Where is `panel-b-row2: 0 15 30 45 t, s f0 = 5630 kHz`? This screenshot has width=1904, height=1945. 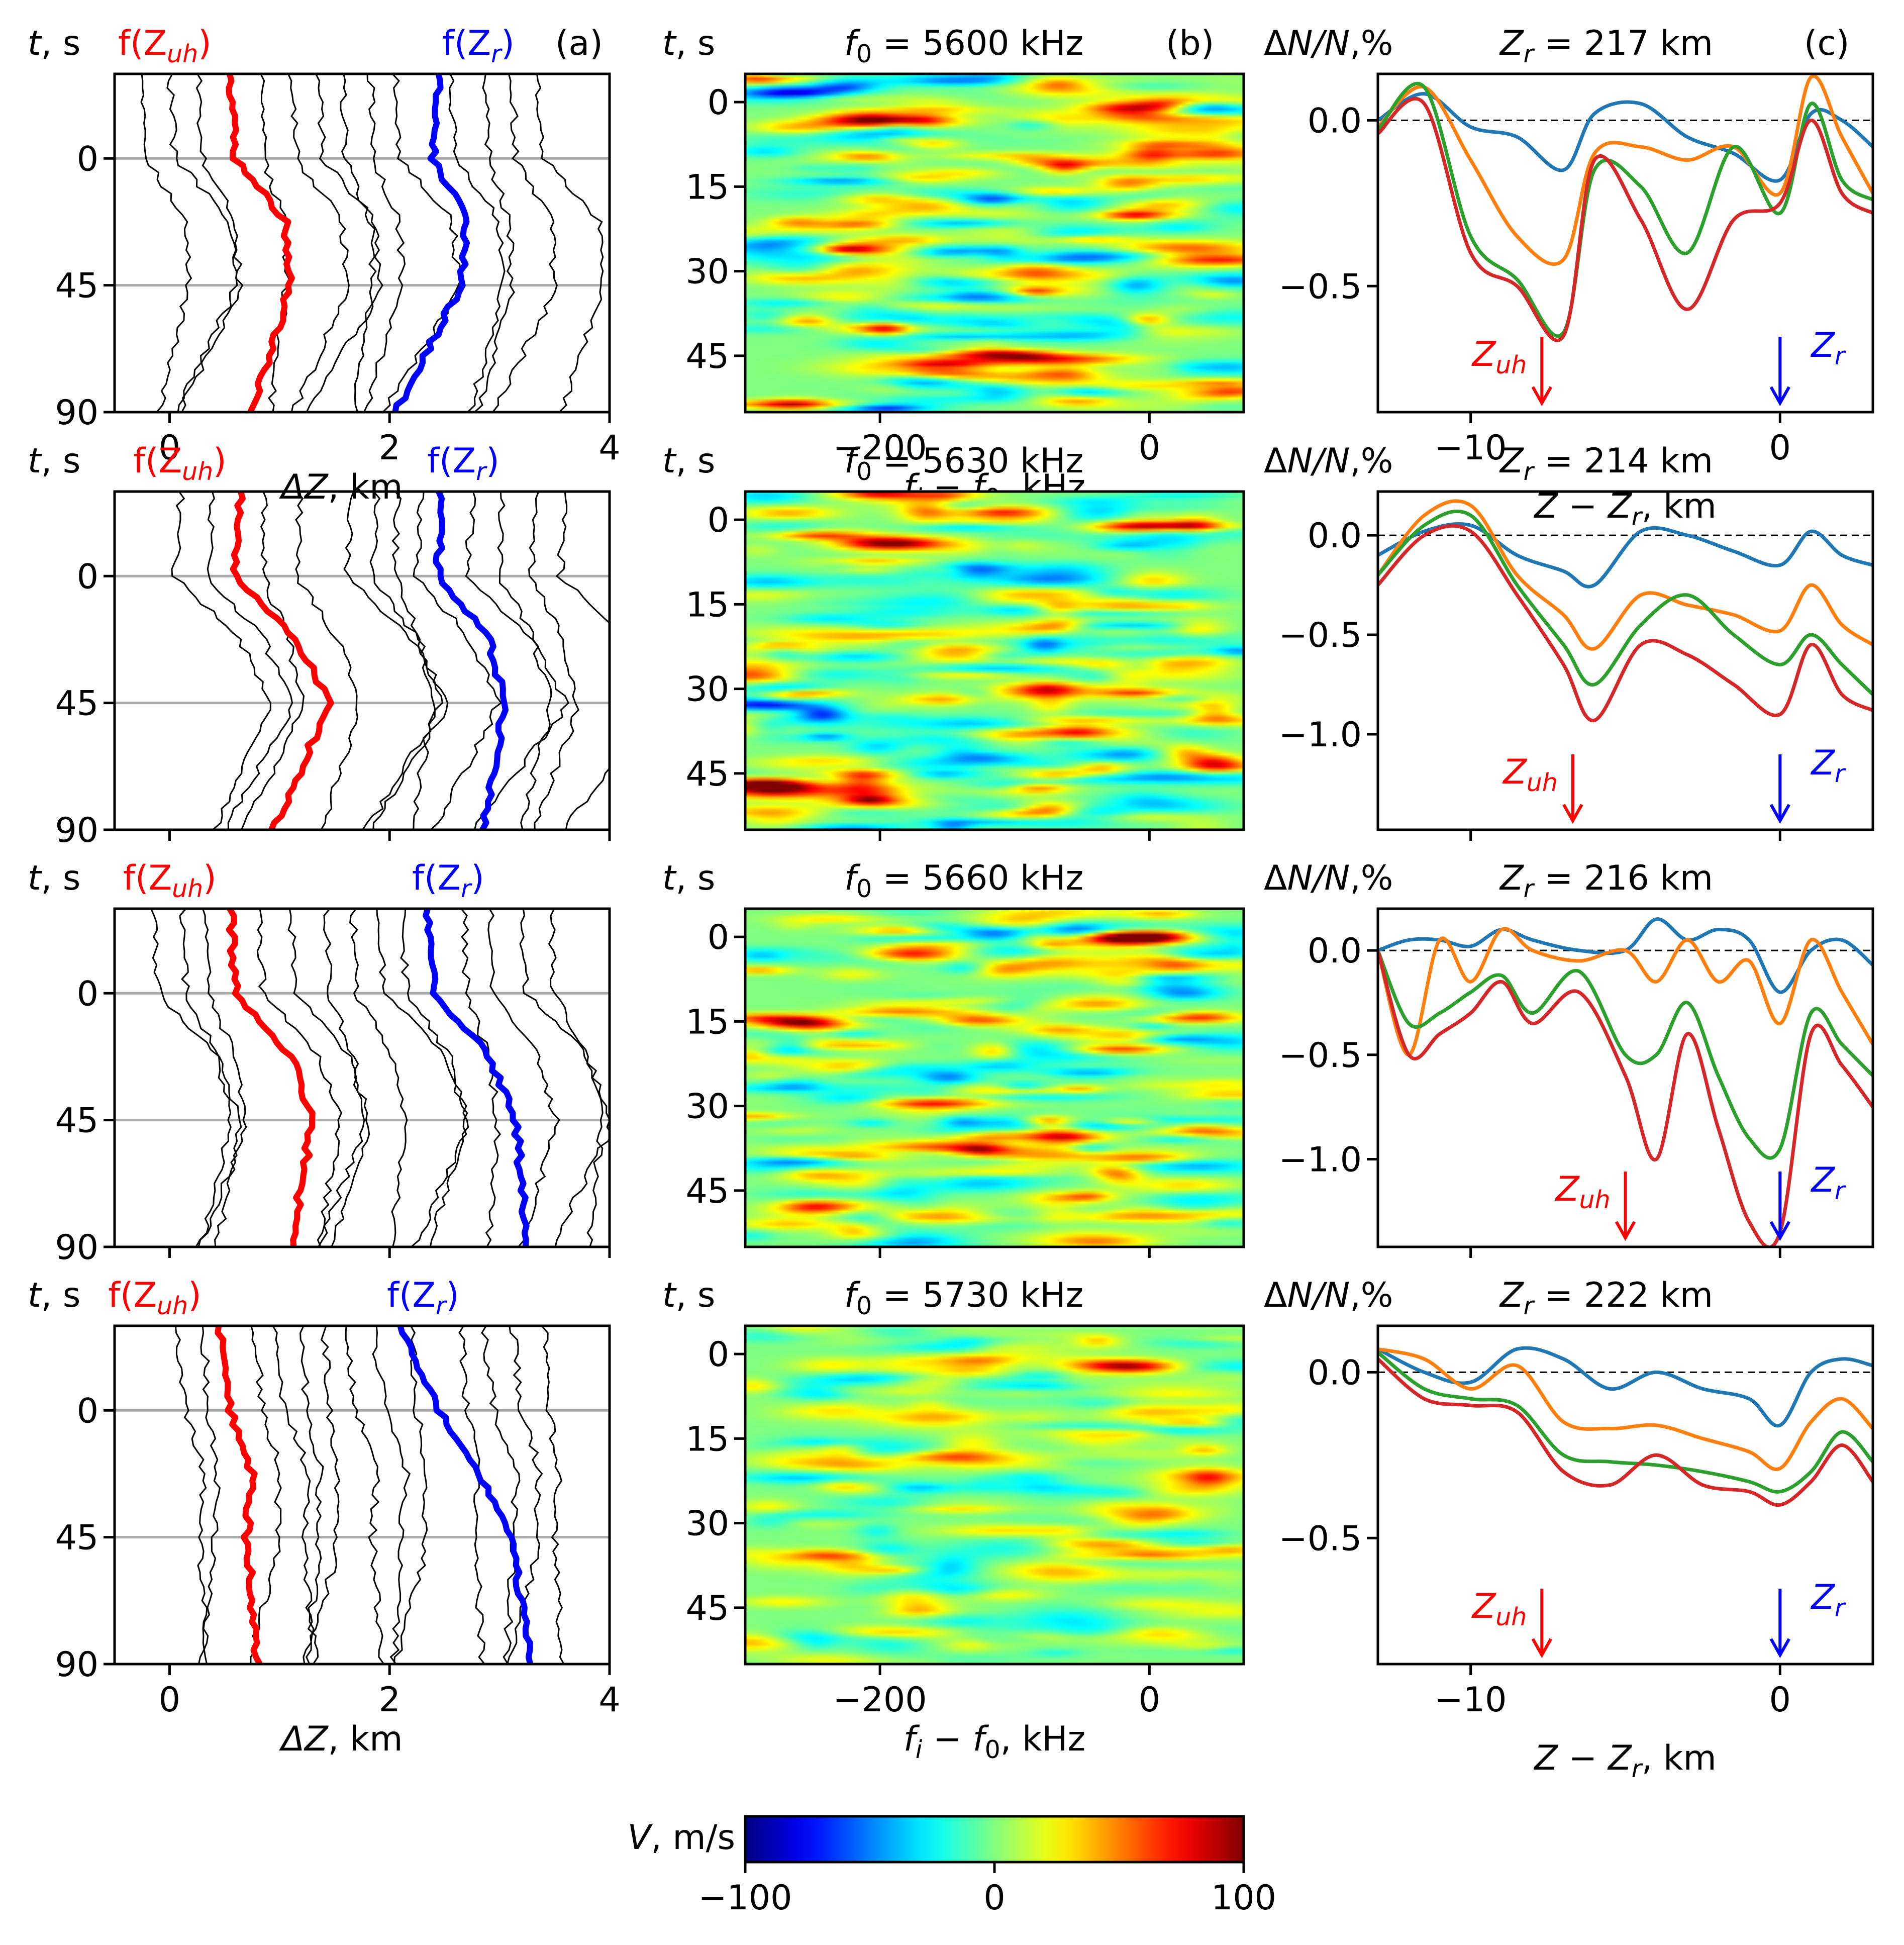
panel-b-row2: 0 15 30 45 t, s f0 = 5630 kHz is located at coordinates (953, 641).